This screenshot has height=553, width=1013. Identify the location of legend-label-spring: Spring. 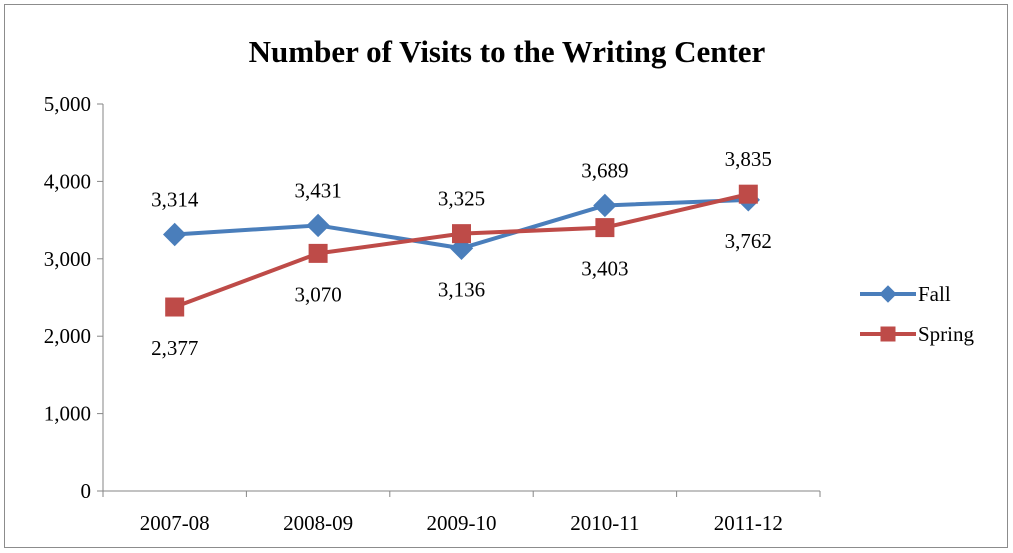
(946, 334).